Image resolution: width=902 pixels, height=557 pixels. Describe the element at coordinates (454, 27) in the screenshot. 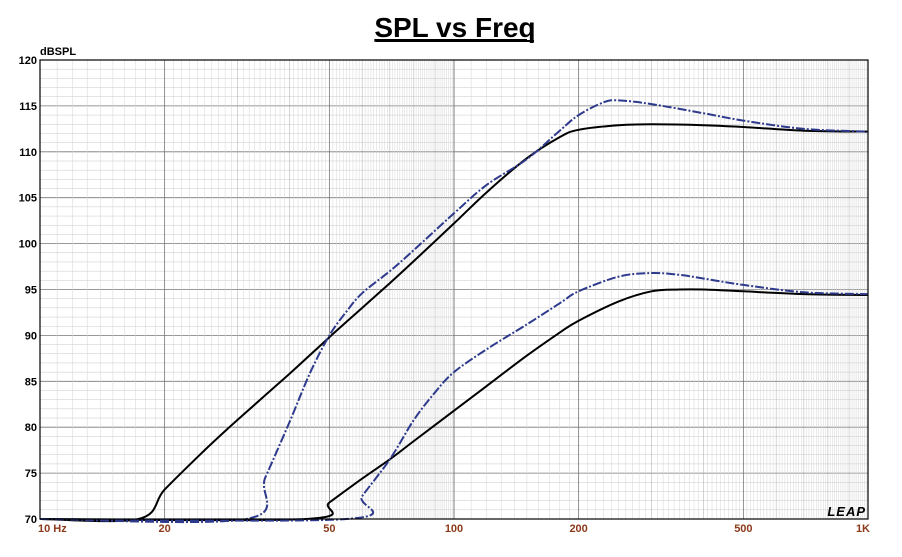

I see `chart-title: SPL vs Freq` at that location.